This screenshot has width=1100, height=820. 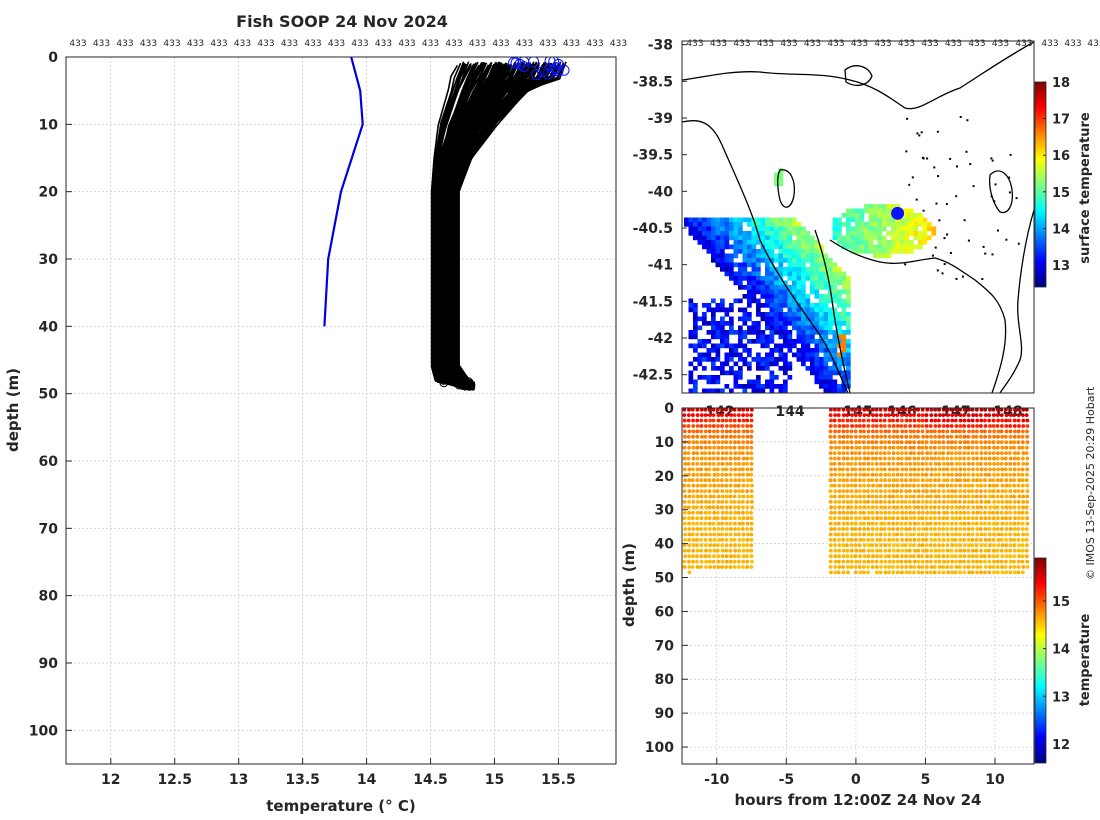 What do you see at coordinates (367, 780) in the screenshot?
I see `profile-x-tick-label: 14` at bounding box center [367, 780].